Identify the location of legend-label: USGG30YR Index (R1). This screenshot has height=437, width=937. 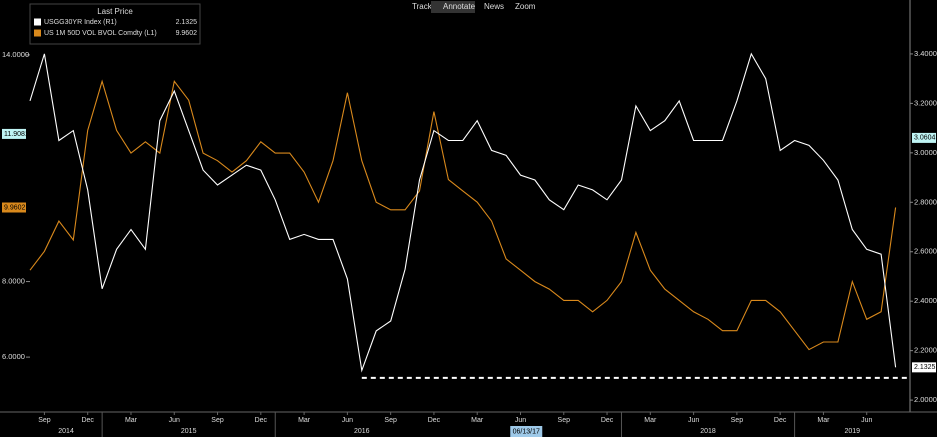
(80, 22).